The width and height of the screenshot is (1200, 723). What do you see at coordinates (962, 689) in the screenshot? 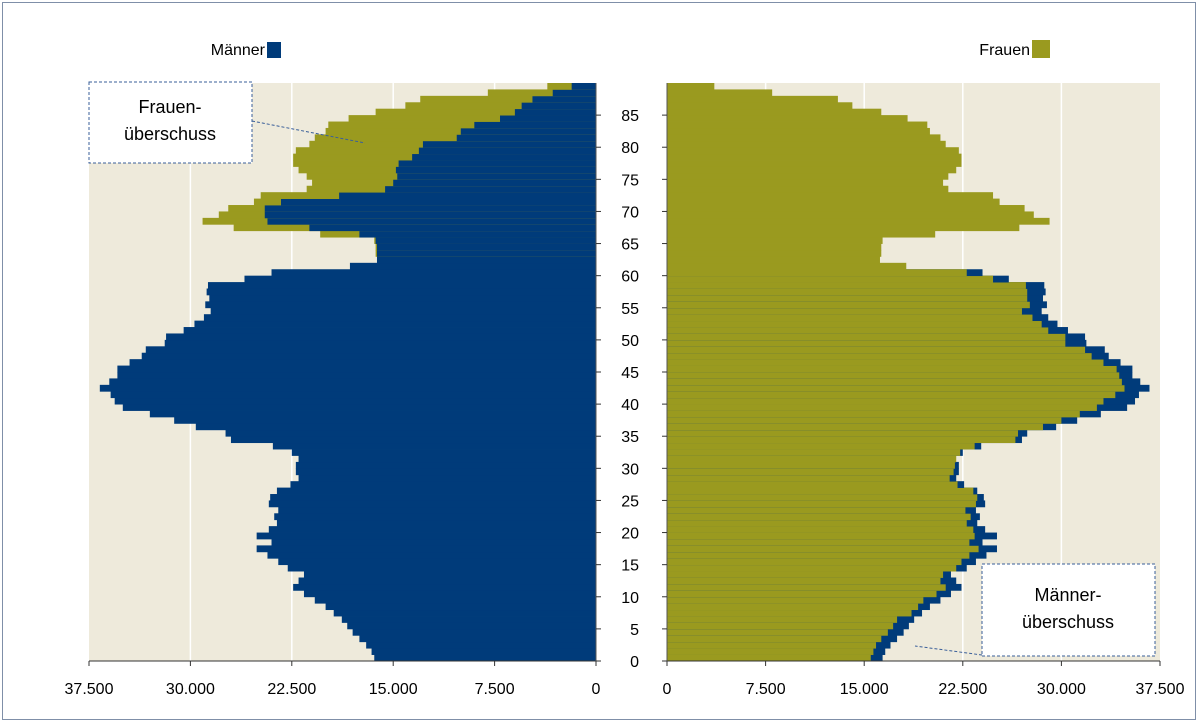
I see `x-tick-label-right: 22.500` at bounding box center [962, 689].